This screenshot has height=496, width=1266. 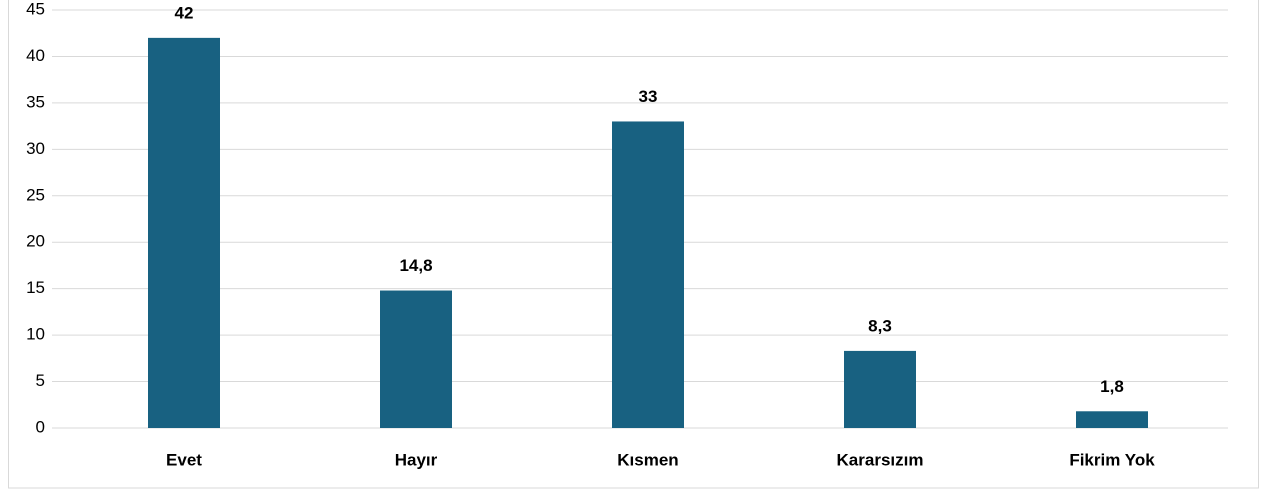 I want to click on y-tick-label: 0, so click(x=40, y=426).